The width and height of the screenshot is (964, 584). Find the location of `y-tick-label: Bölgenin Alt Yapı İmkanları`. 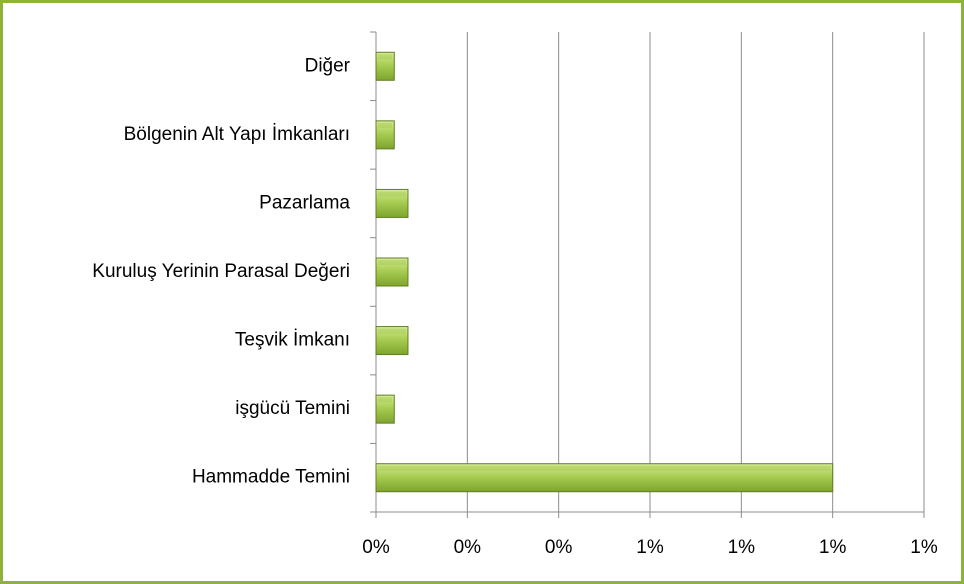

y-tick-label: Bölgenin Alt Yapı İmkanları is located at coordinates (237, 134).